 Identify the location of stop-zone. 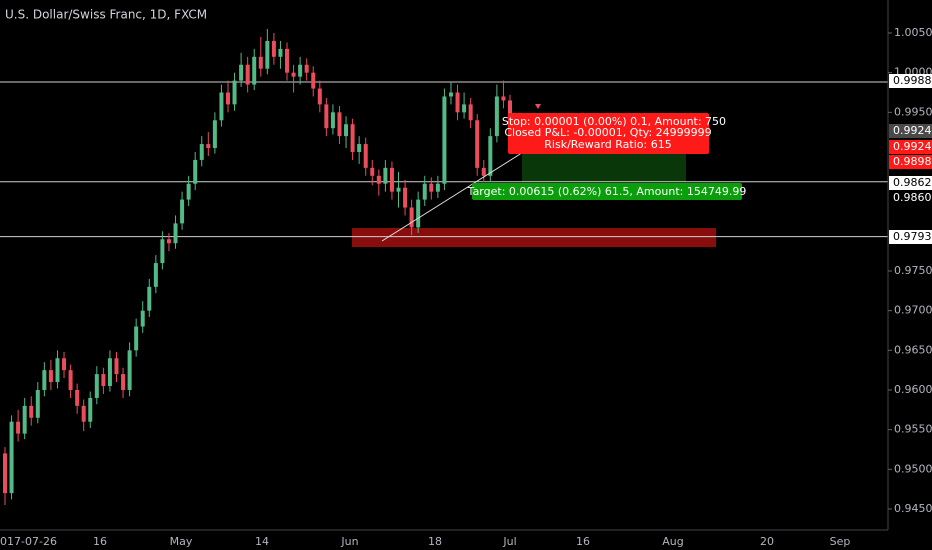
(534, 237).